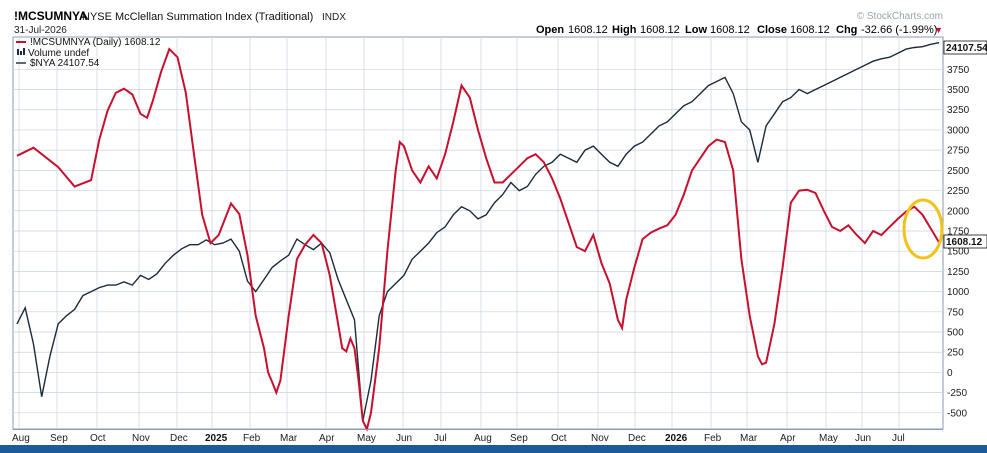 This screenshot has height=453, width=987. I want to click on y-tick-label: 3000, so click(958, 130).